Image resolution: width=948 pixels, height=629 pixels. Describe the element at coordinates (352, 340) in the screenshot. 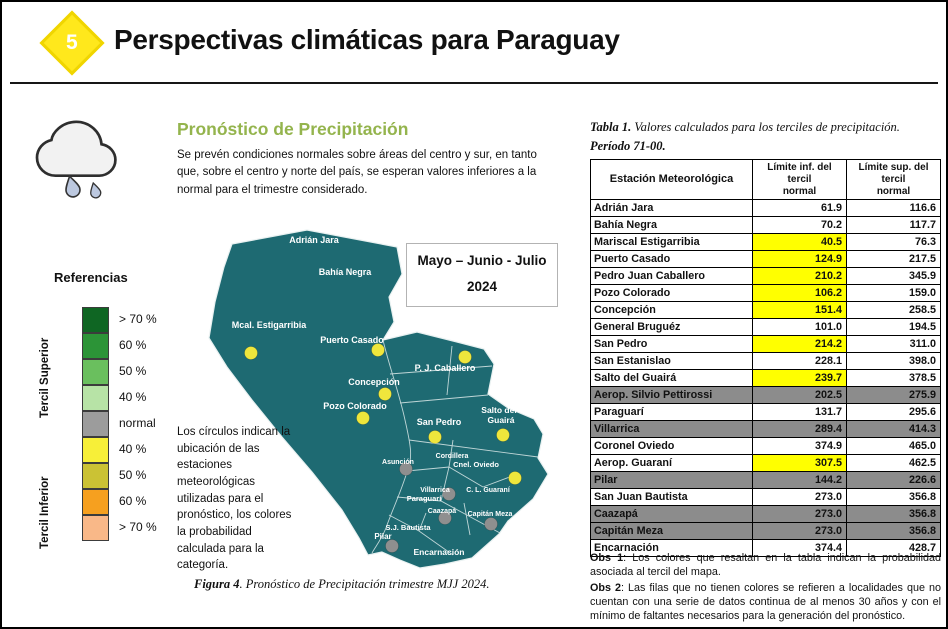

I see `map-label: Puerto Casado` at that location.